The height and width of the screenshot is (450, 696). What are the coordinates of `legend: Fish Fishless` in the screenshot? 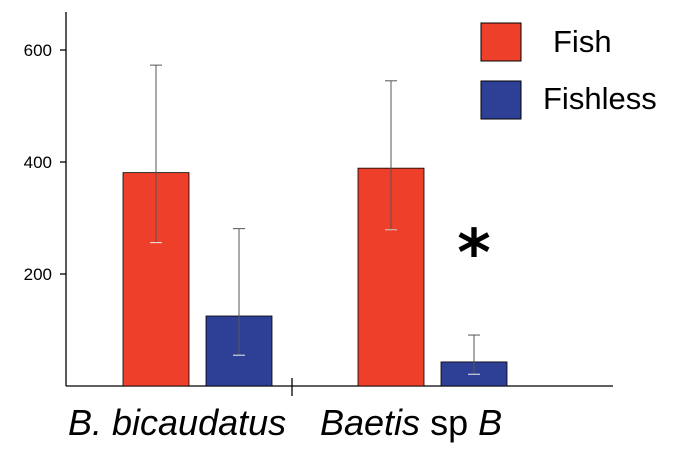 It's located at (568, 71).